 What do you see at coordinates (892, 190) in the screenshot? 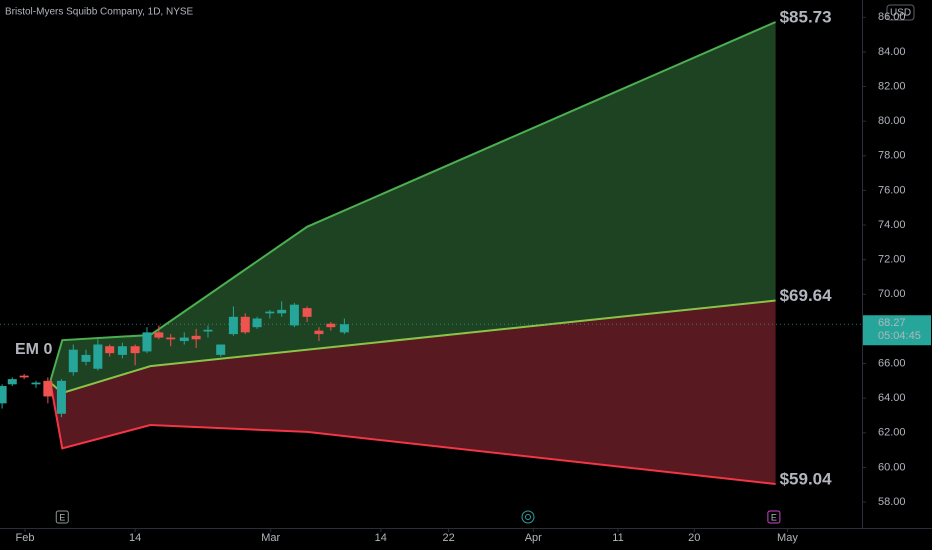
I see `y-tick-label: 76.00` at bounding box center [892, 190].